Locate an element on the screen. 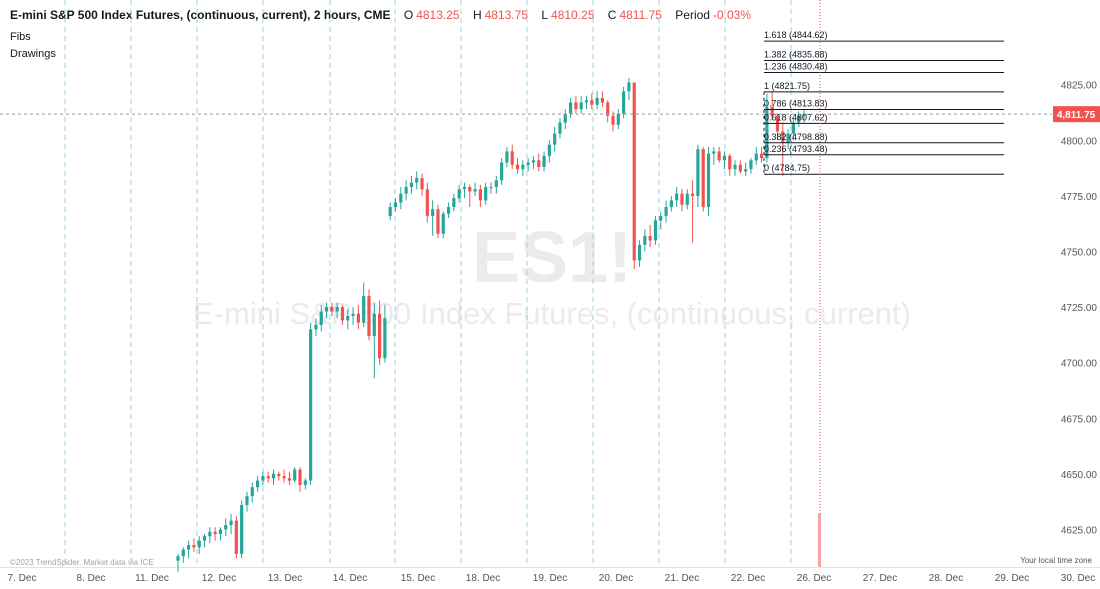 This screenshot has height=589, width=1100. y-tick-label: 4725.00 is located at coordinates (1079, 308).